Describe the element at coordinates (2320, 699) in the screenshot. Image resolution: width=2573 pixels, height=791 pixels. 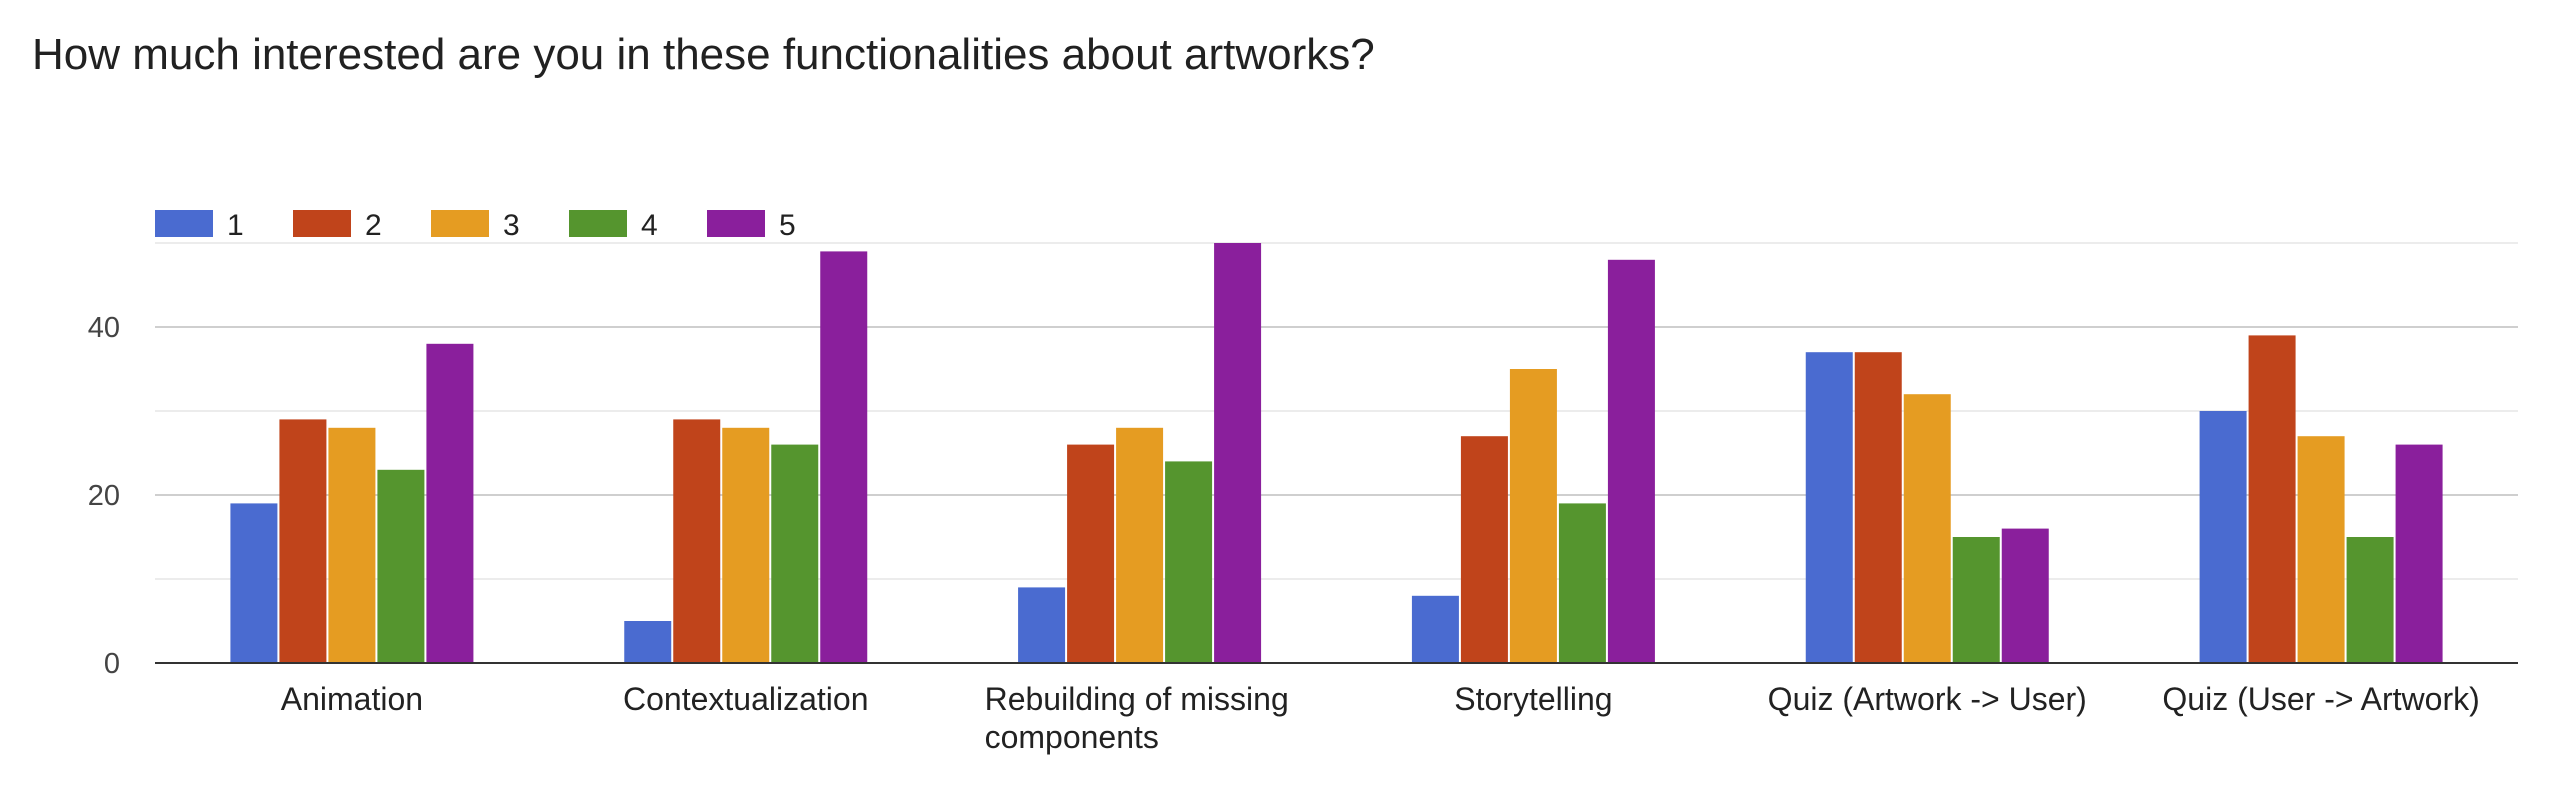
I see `x-category-label: Quiz (User -> Artwork)` at that location.